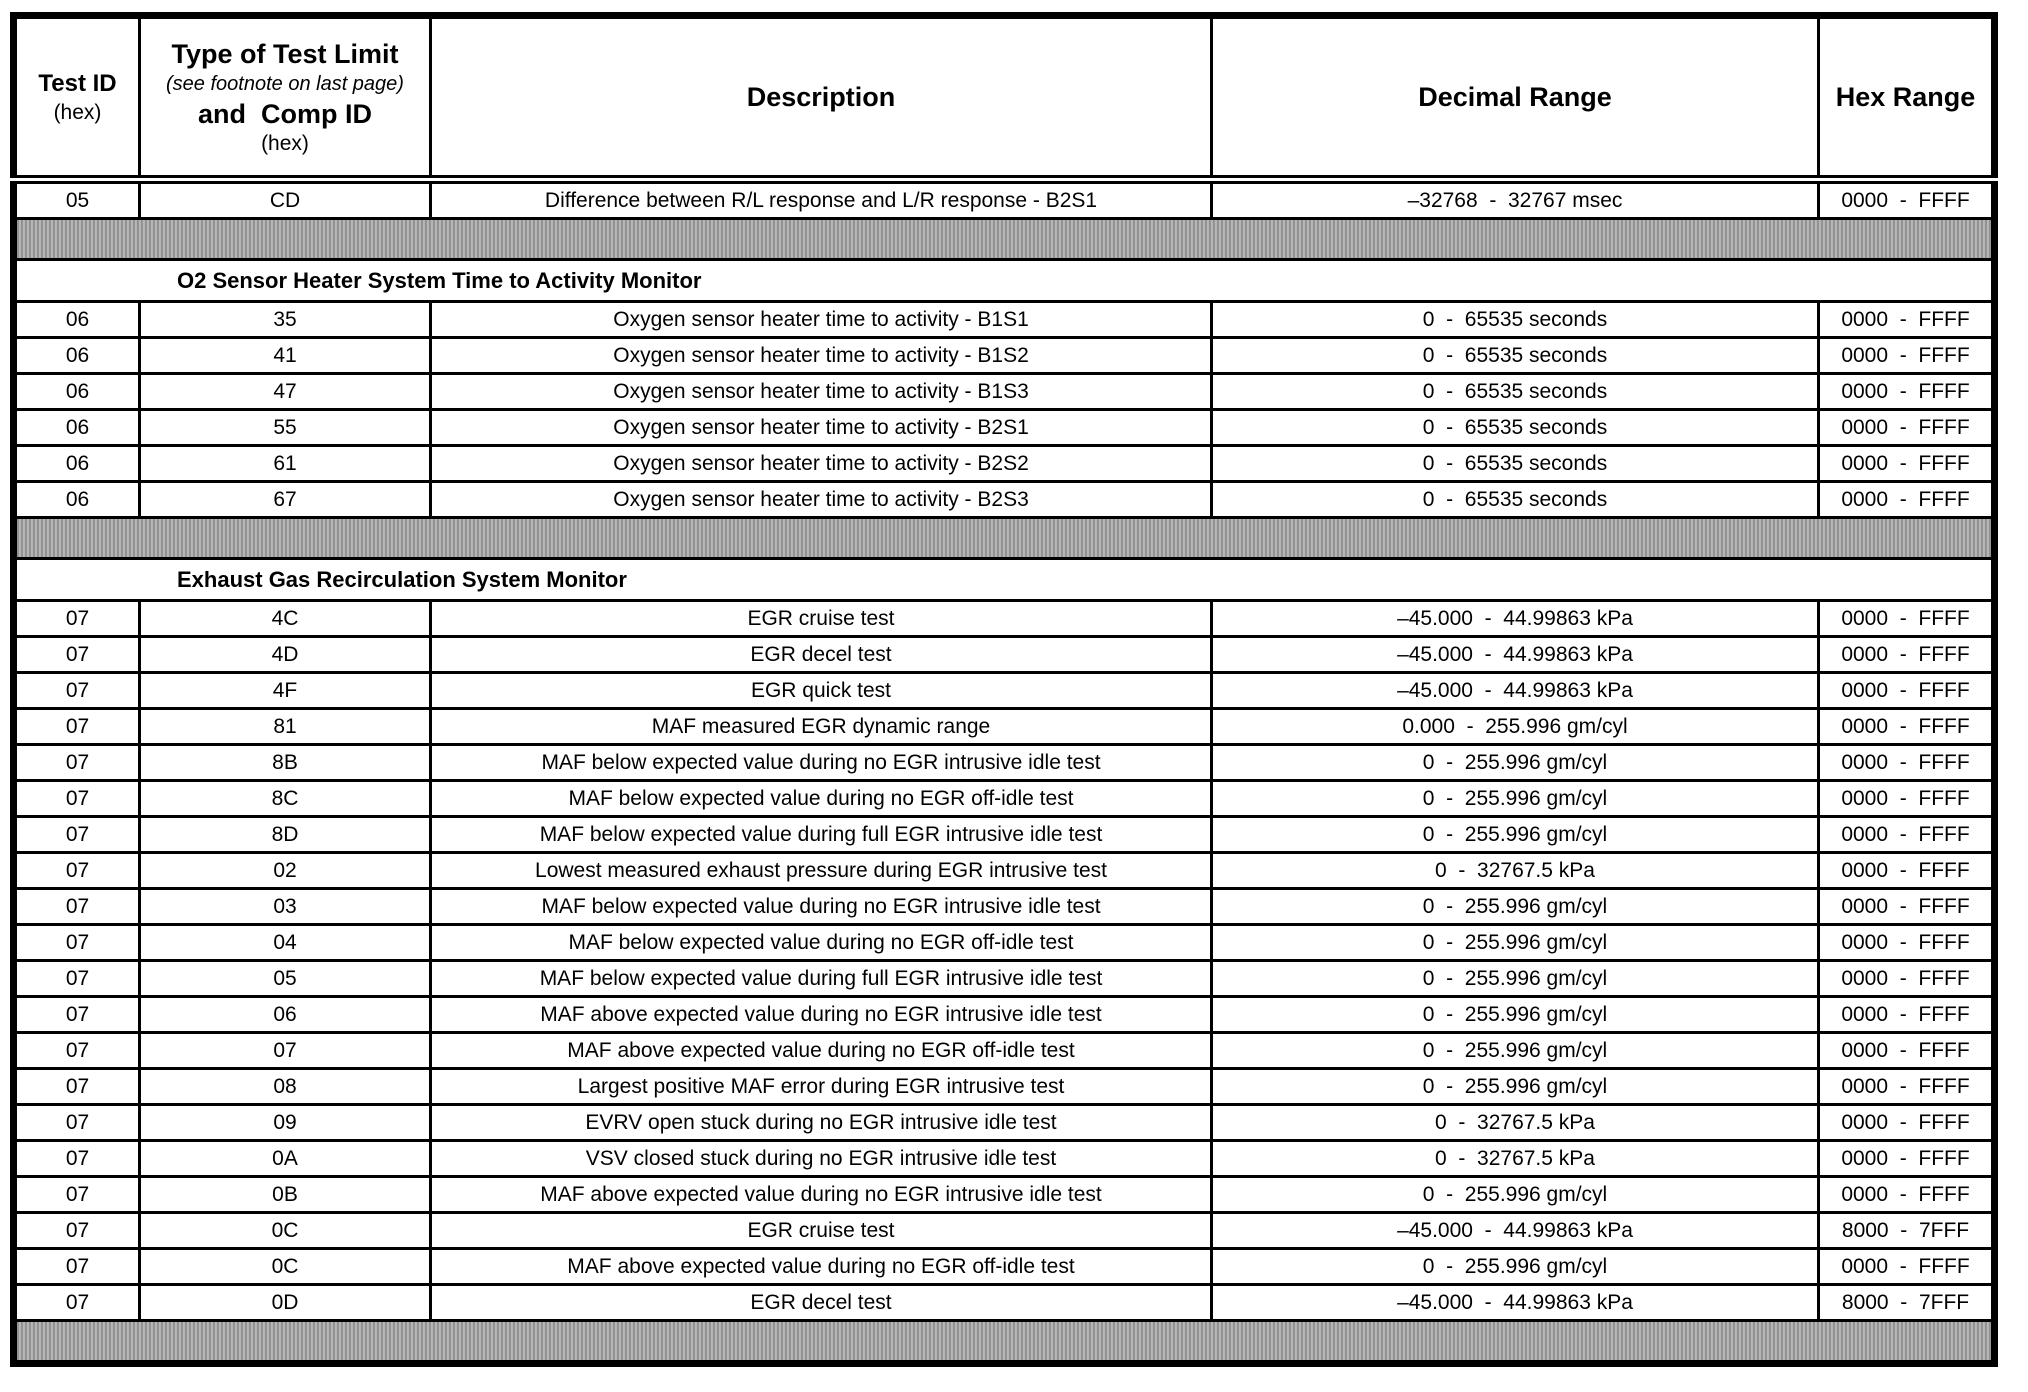  What do you see at coordinates (285, 143) in the screenshot?
I see `comp-id-subtitle: (hex)` at bounding box center [285, 143].